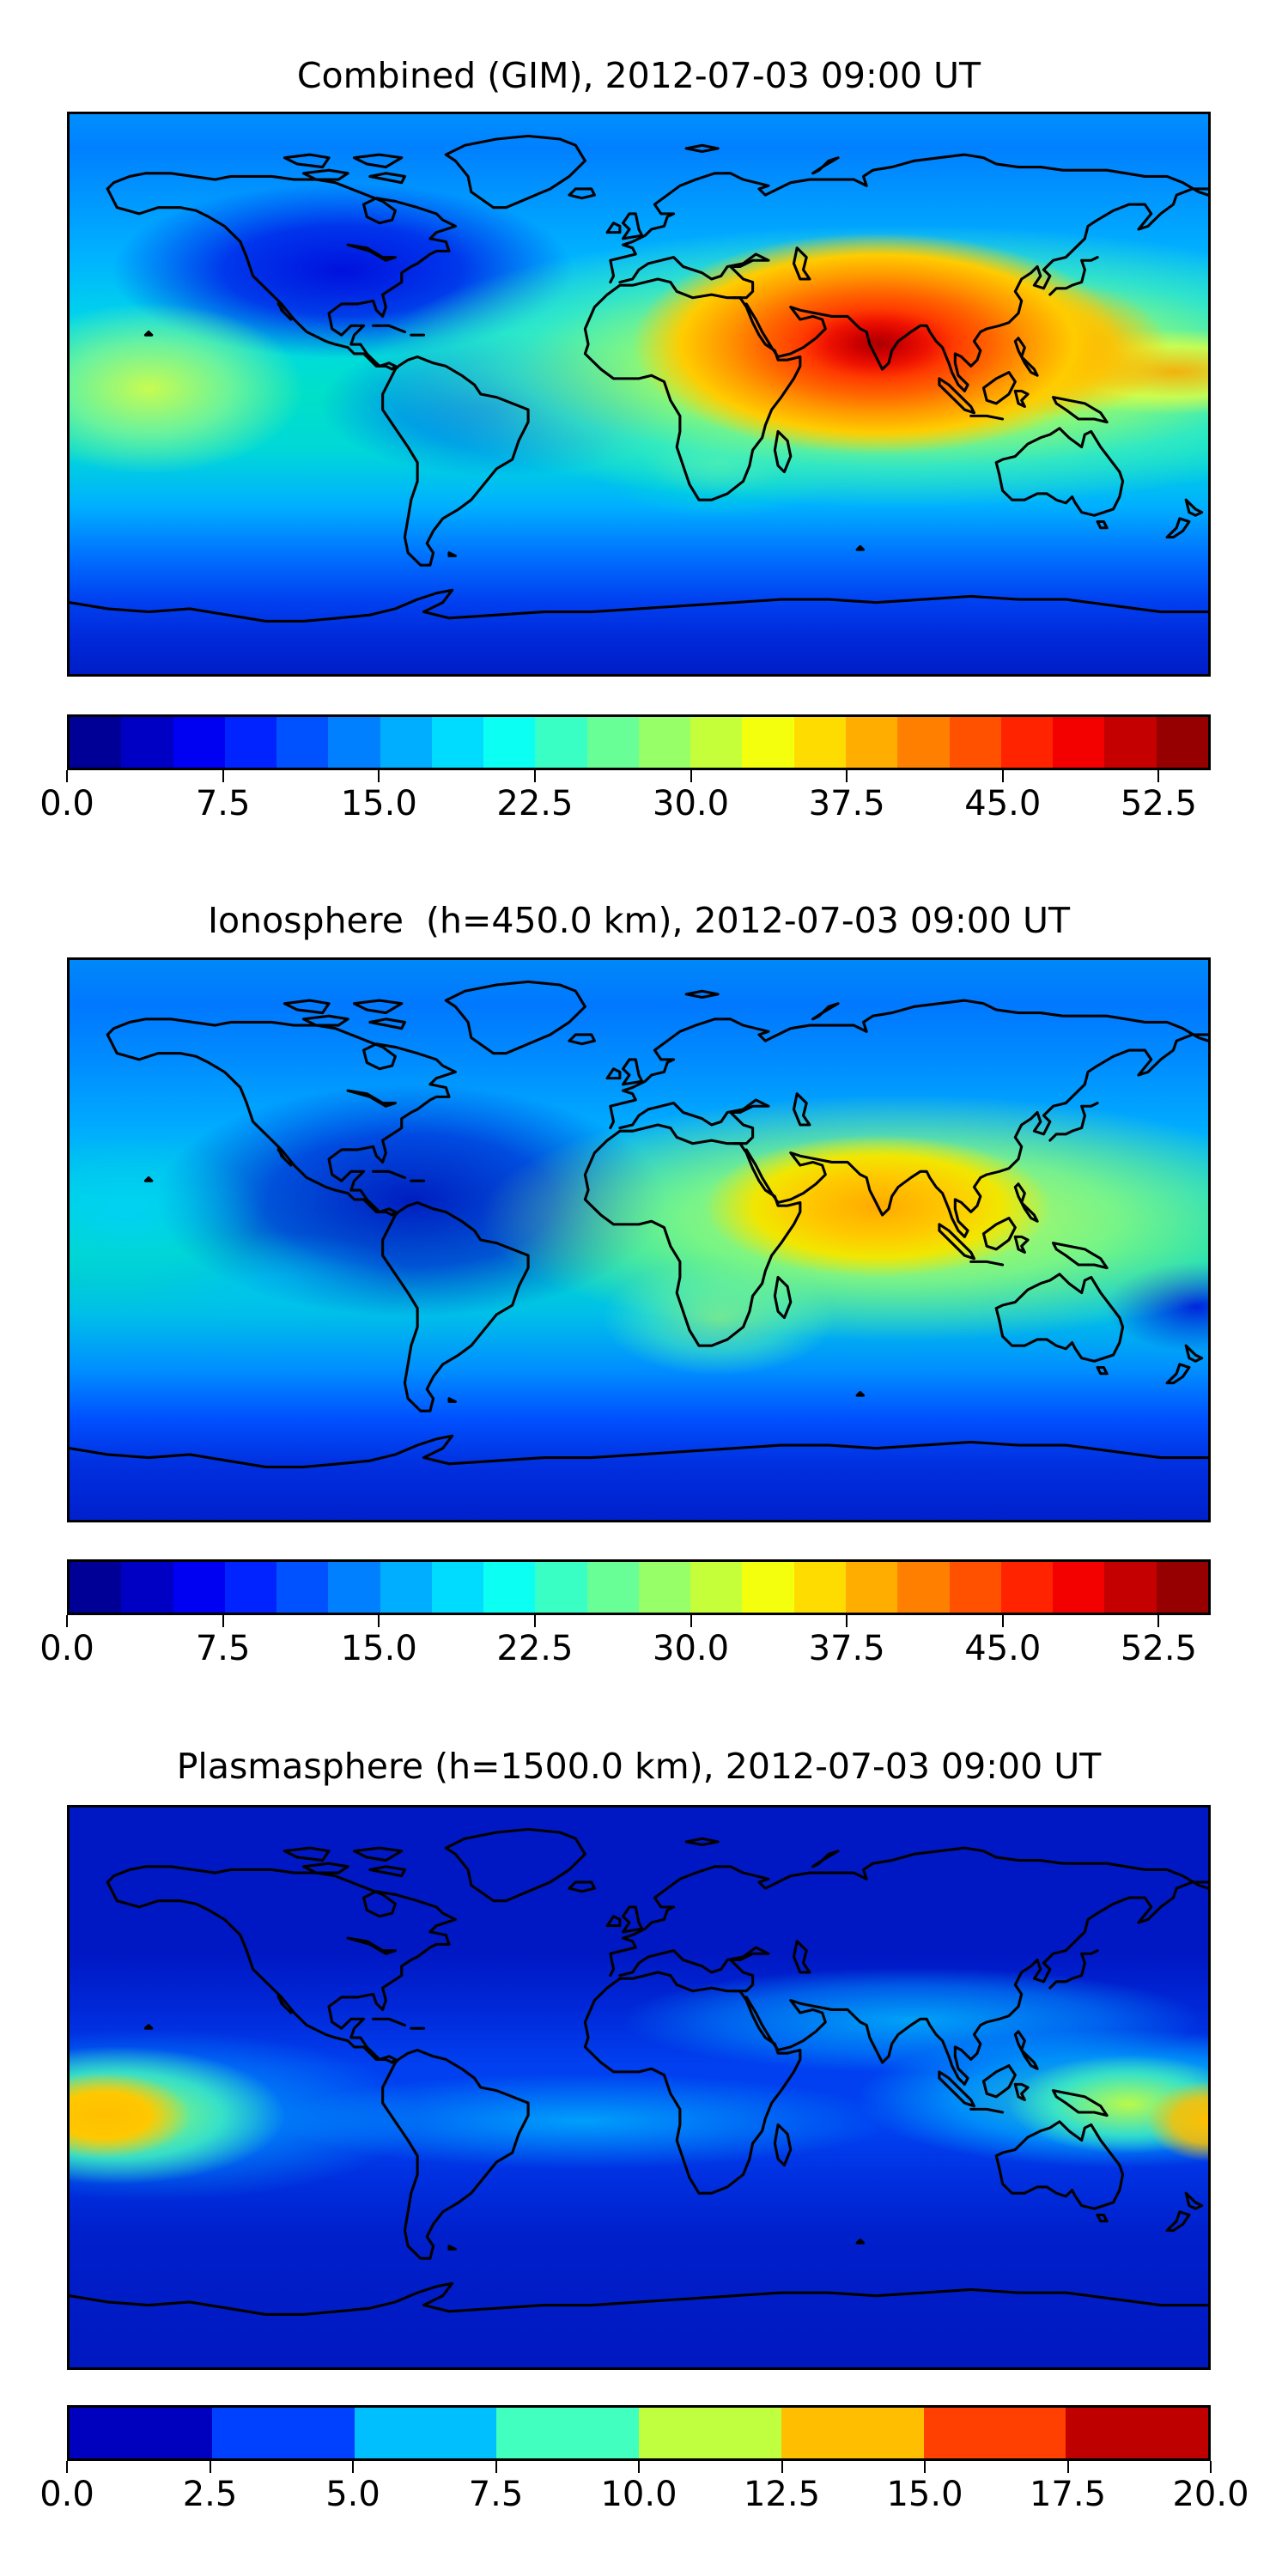 This screenshot has width=1288, height=2576. I want to click on panel-title-combined: Combined (GIM), 2012-07-03 09:00 UT, so click(638, 75).